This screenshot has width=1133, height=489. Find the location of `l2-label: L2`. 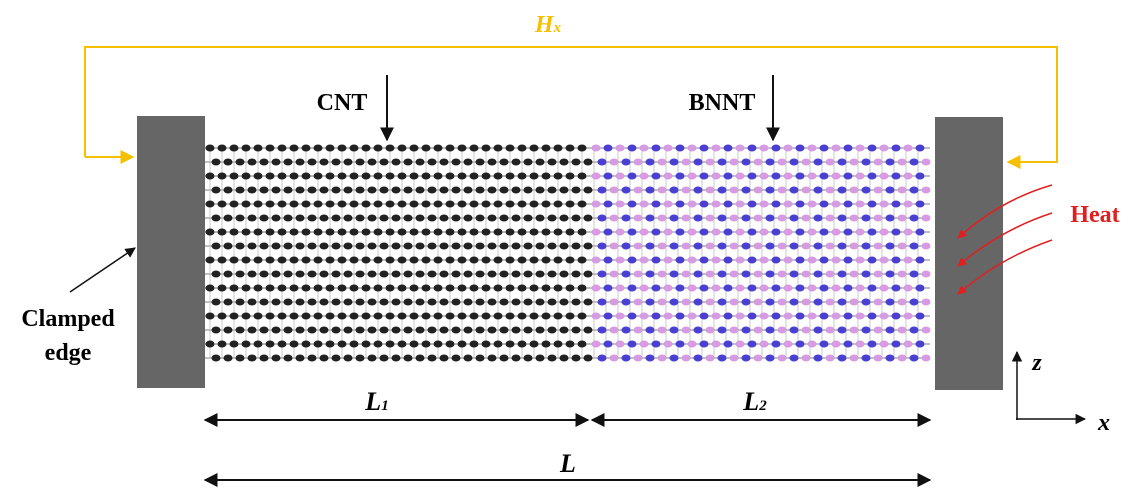

l2-label: L2 is located at coordinates (754, 401).